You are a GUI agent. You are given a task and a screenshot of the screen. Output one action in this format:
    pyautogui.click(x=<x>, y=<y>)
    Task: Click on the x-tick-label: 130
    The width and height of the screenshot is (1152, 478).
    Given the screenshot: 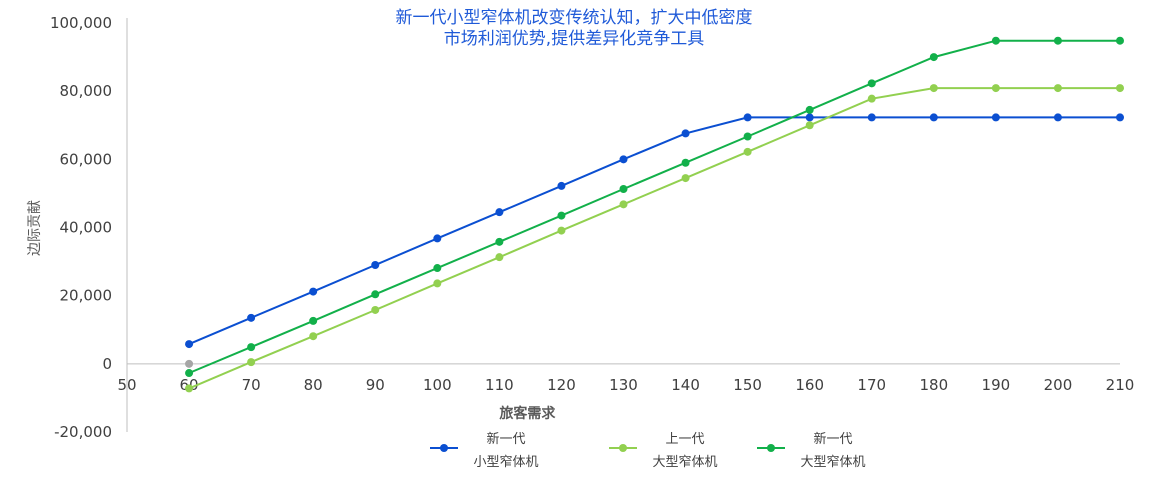 What is the action you would take?
    pyautogui.click(x=623, y=385)
    